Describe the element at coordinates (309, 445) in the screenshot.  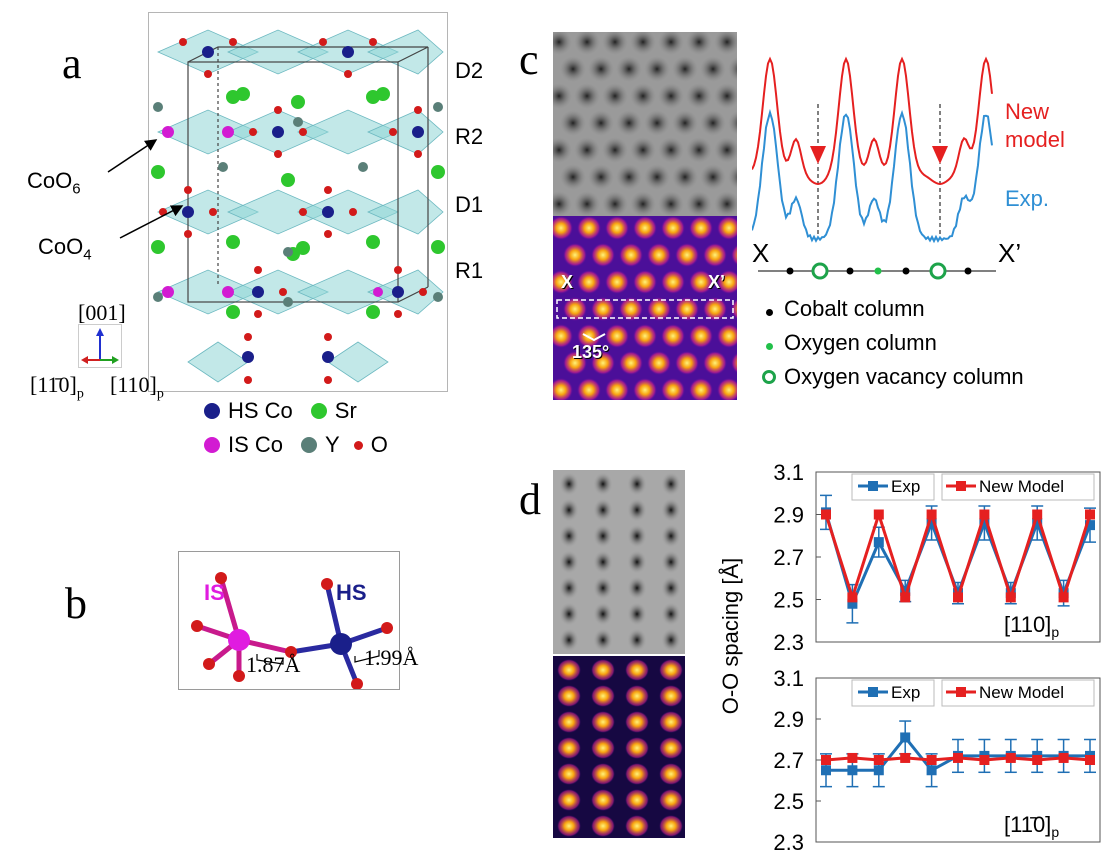
I see `y-swatch` at that location.